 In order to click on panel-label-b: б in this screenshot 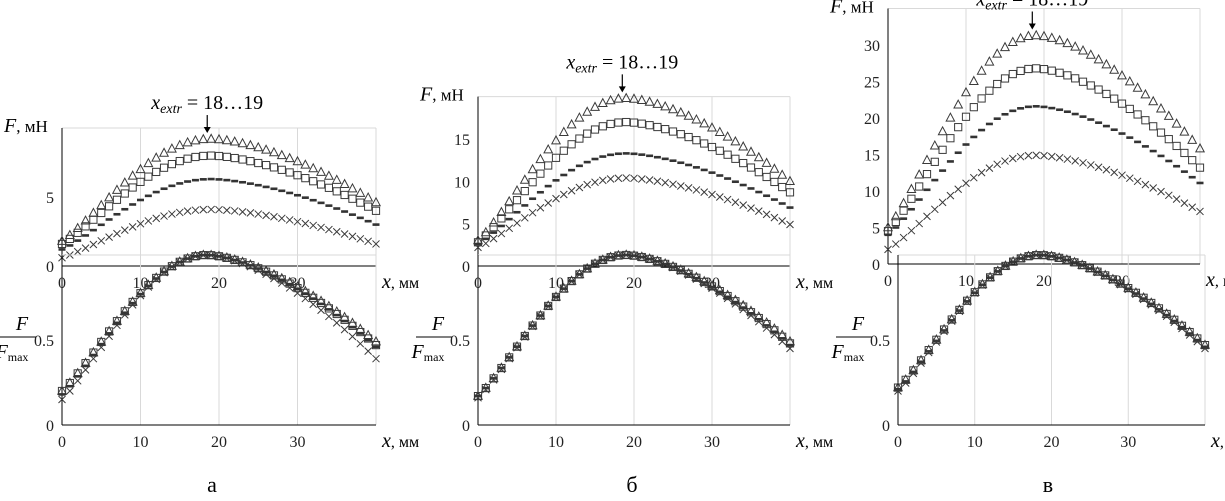, I will do `click(631, 484)`.